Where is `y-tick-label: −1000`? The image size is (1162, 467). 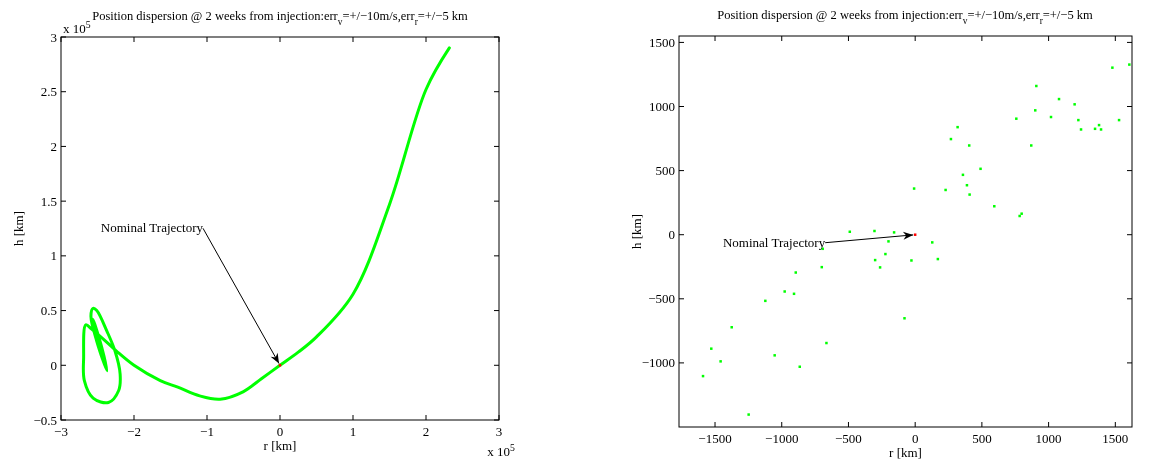
y-tick-label: −1000 is located at coordinates (658, 363).